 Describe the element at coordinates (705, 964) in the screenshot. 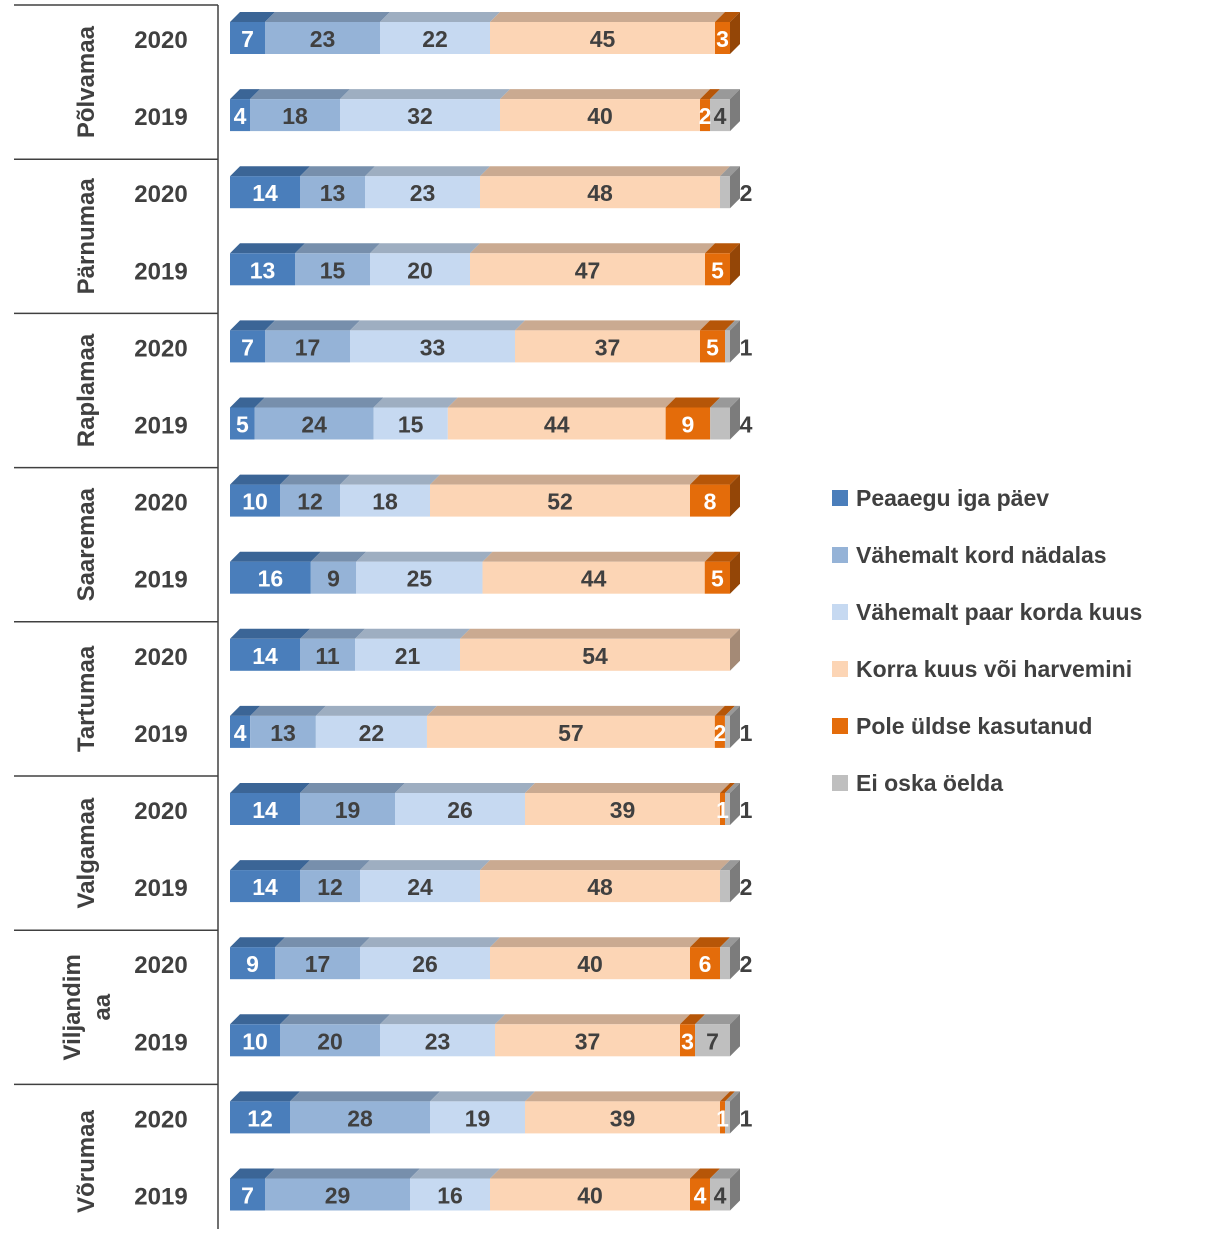

I see `data-label: 6` at that location.